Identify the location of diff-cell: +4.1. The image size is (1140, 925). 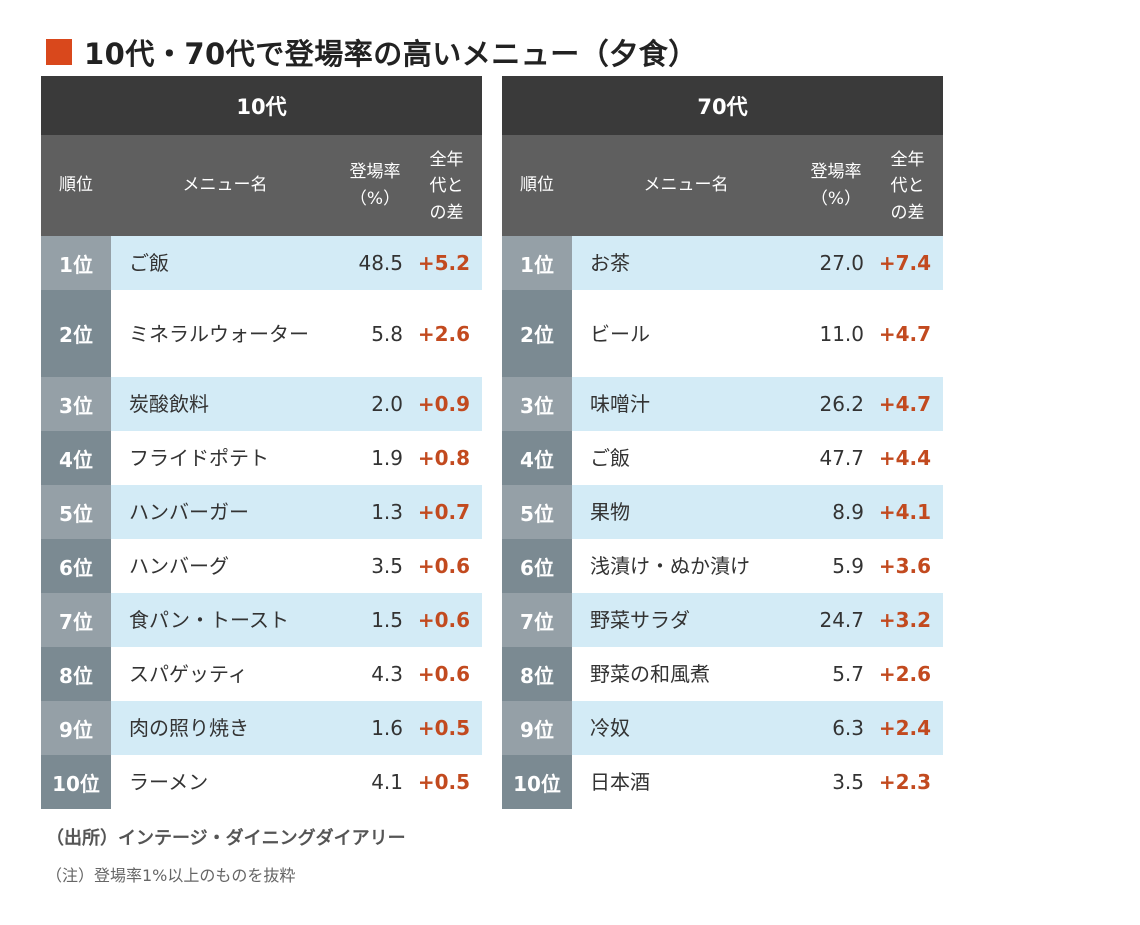
(907, 512).